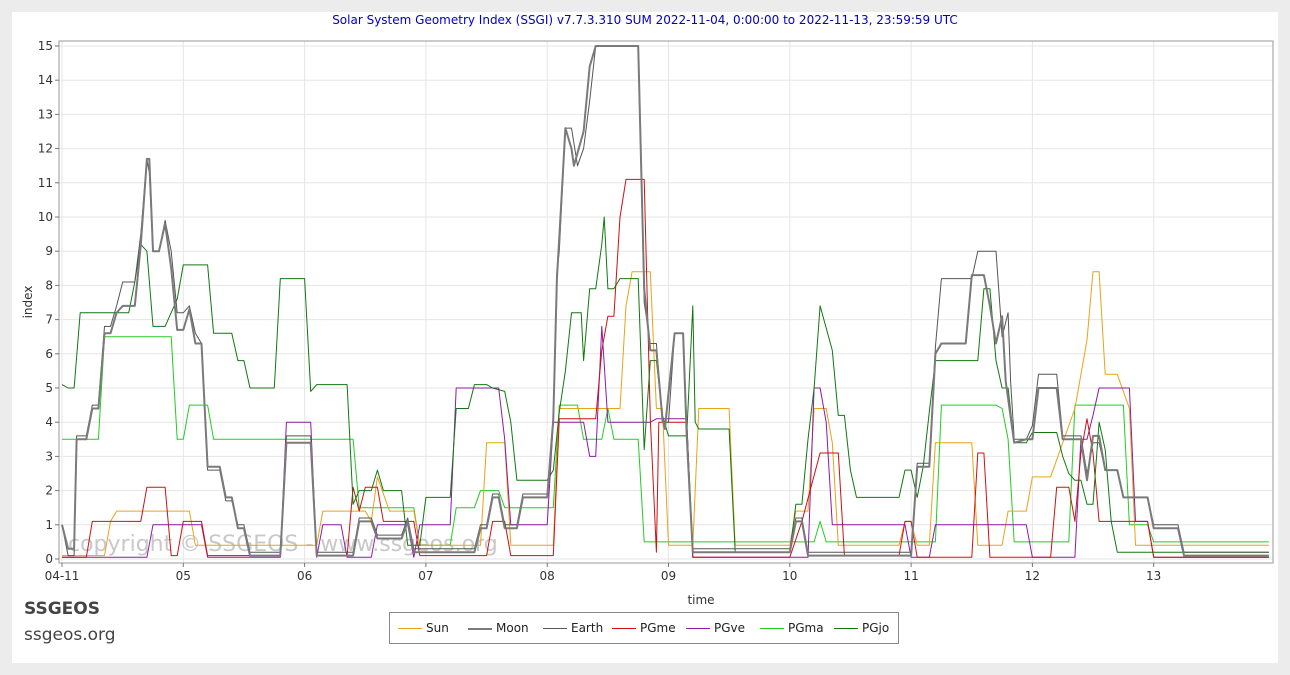 Image resolution: width=1290 pixels, height=675 pixels. What do you see at coordinates (70, 635) in the screenshot?
I see `brand-url: ssgeos.org` at bounding box center [70, 635].